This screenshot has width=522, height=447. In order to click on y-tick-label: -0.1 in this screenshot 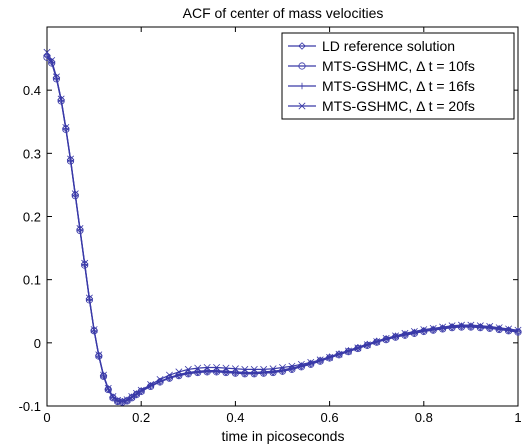, I will do `click(30, 406)`.